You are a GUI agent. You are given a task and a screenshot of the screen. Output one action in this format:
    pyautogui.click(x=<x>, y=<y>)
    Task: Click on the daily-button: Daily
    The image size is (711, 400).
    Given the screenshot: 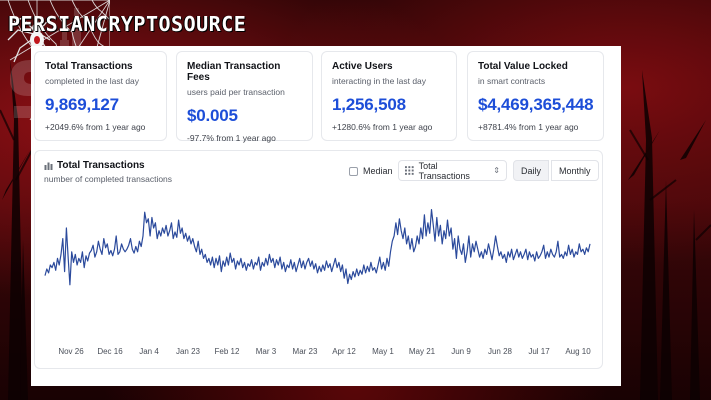 What is the action you would take?
    pyautogui.click(x=531, y=170)
    